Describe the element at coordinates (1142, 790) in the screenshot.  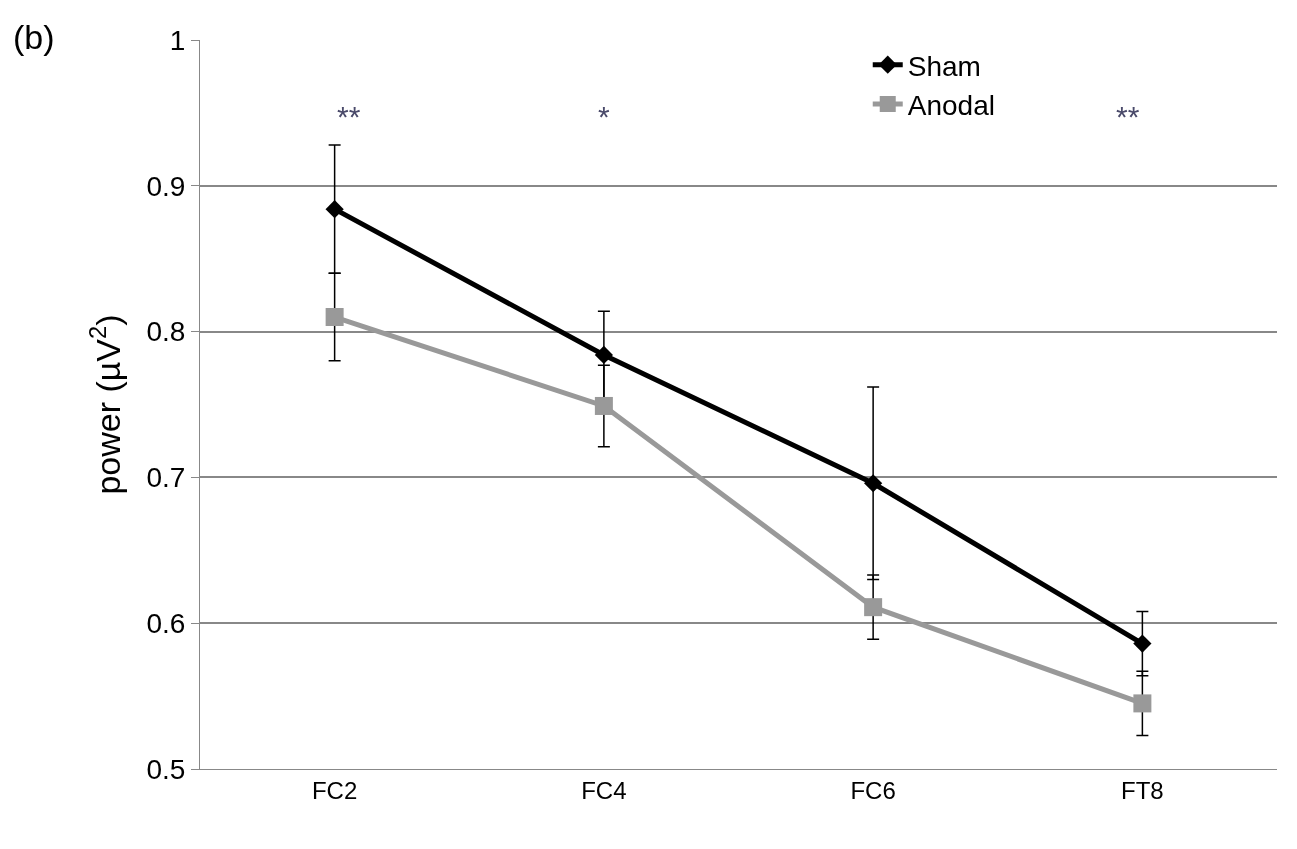
I see `x-tick-label: FT8` at that location.